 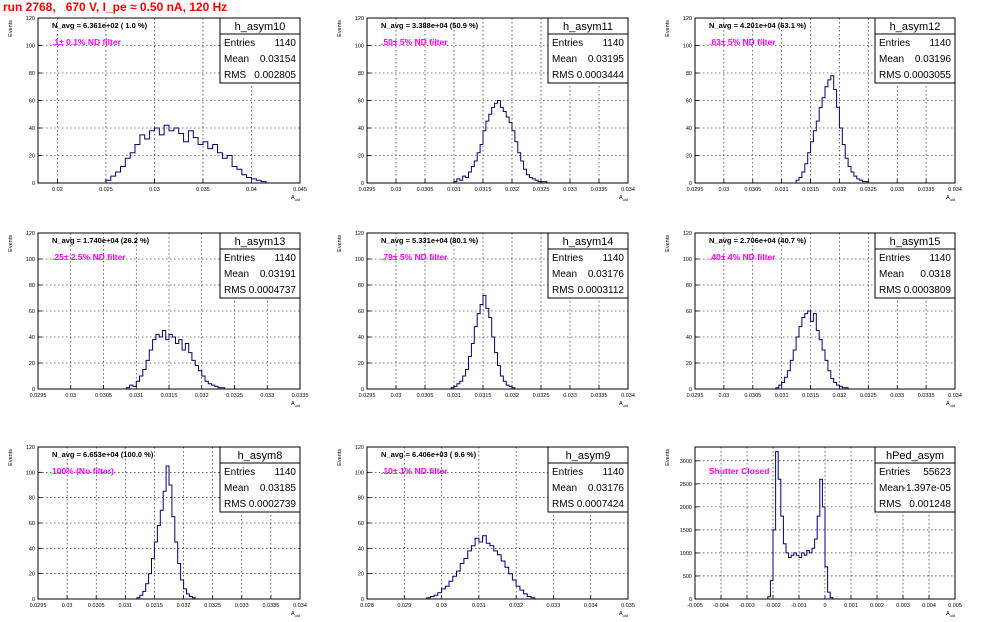 I want to click on y-tick-label: 3000, so click(x=686, y=462).